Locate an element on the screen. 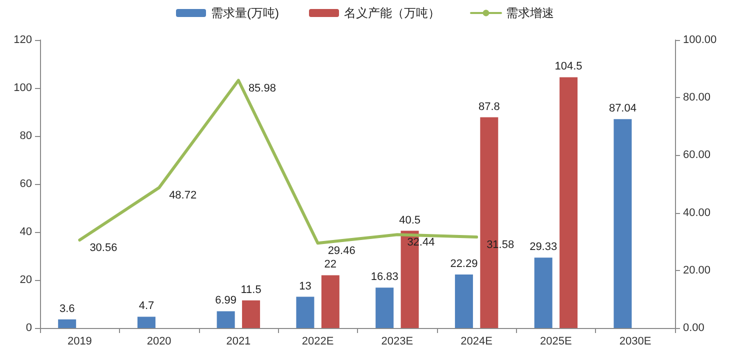  data-label: 48.72 is located at coordinates (183, 196).